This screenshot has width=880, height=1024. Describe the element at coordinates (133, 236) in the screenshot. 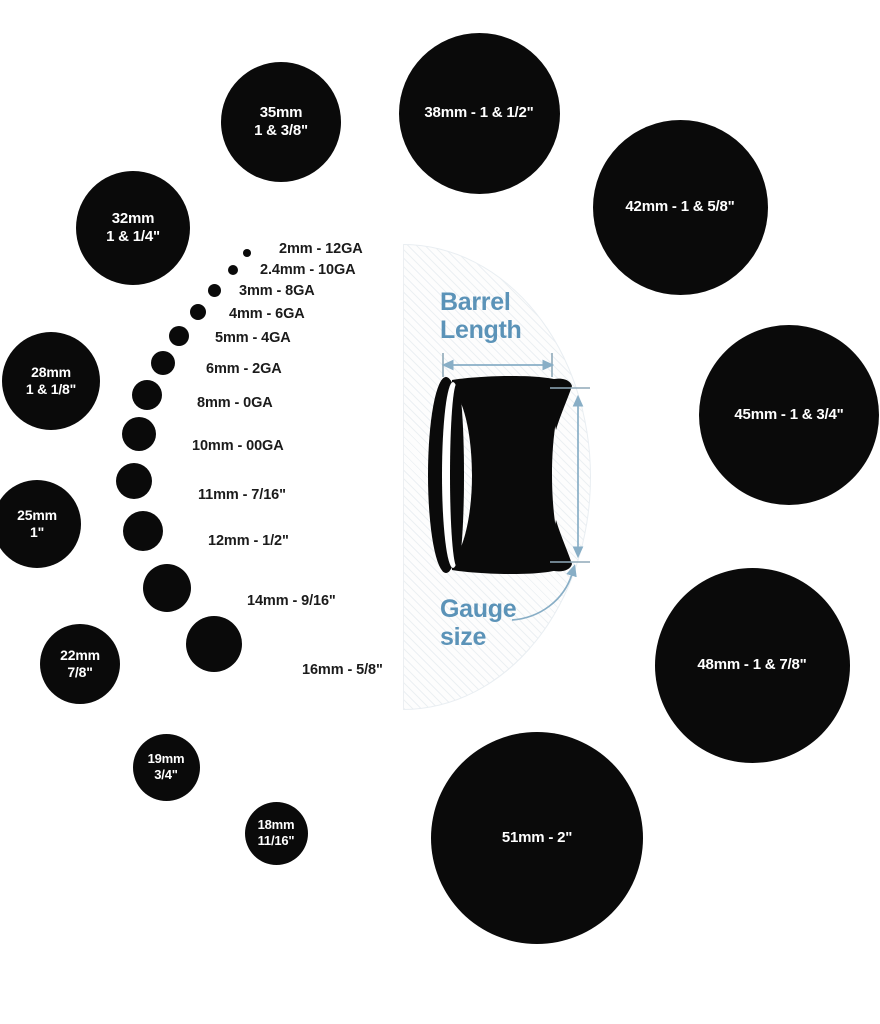

I see `size-circle-line2: 1 & 1/4"` at that location.